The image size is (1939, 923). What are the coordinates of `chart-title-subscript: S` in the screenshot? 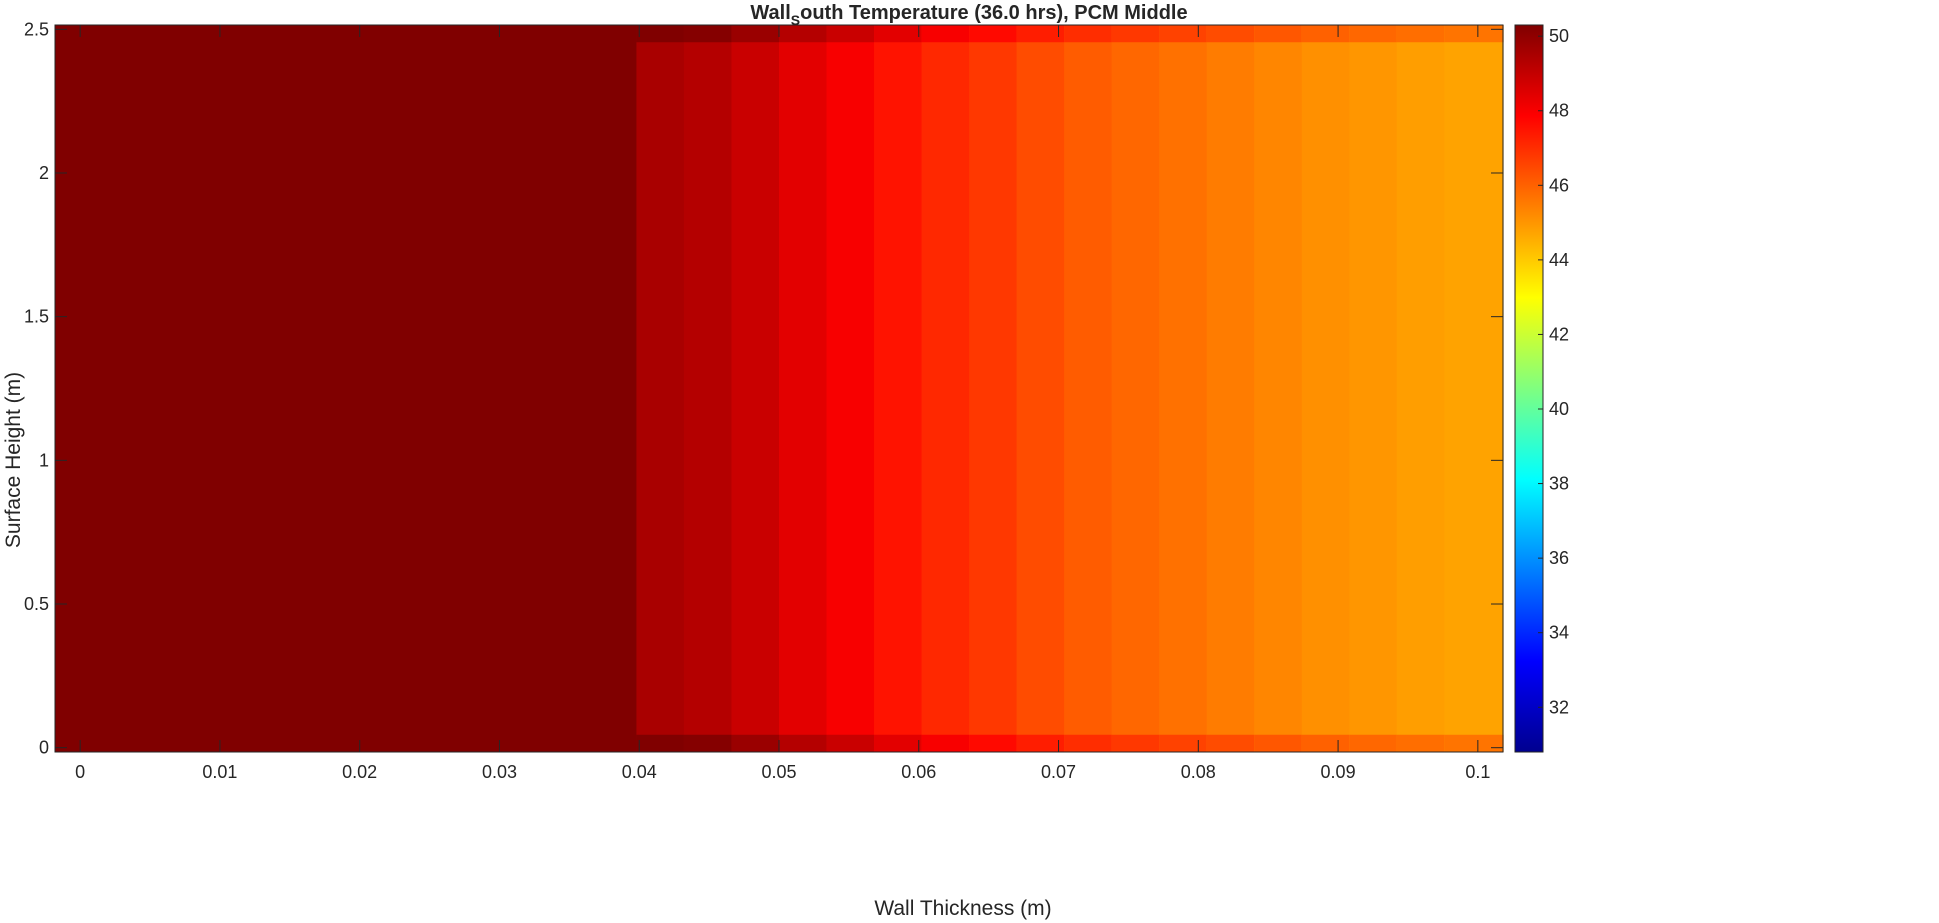 It's located at (795, 20).